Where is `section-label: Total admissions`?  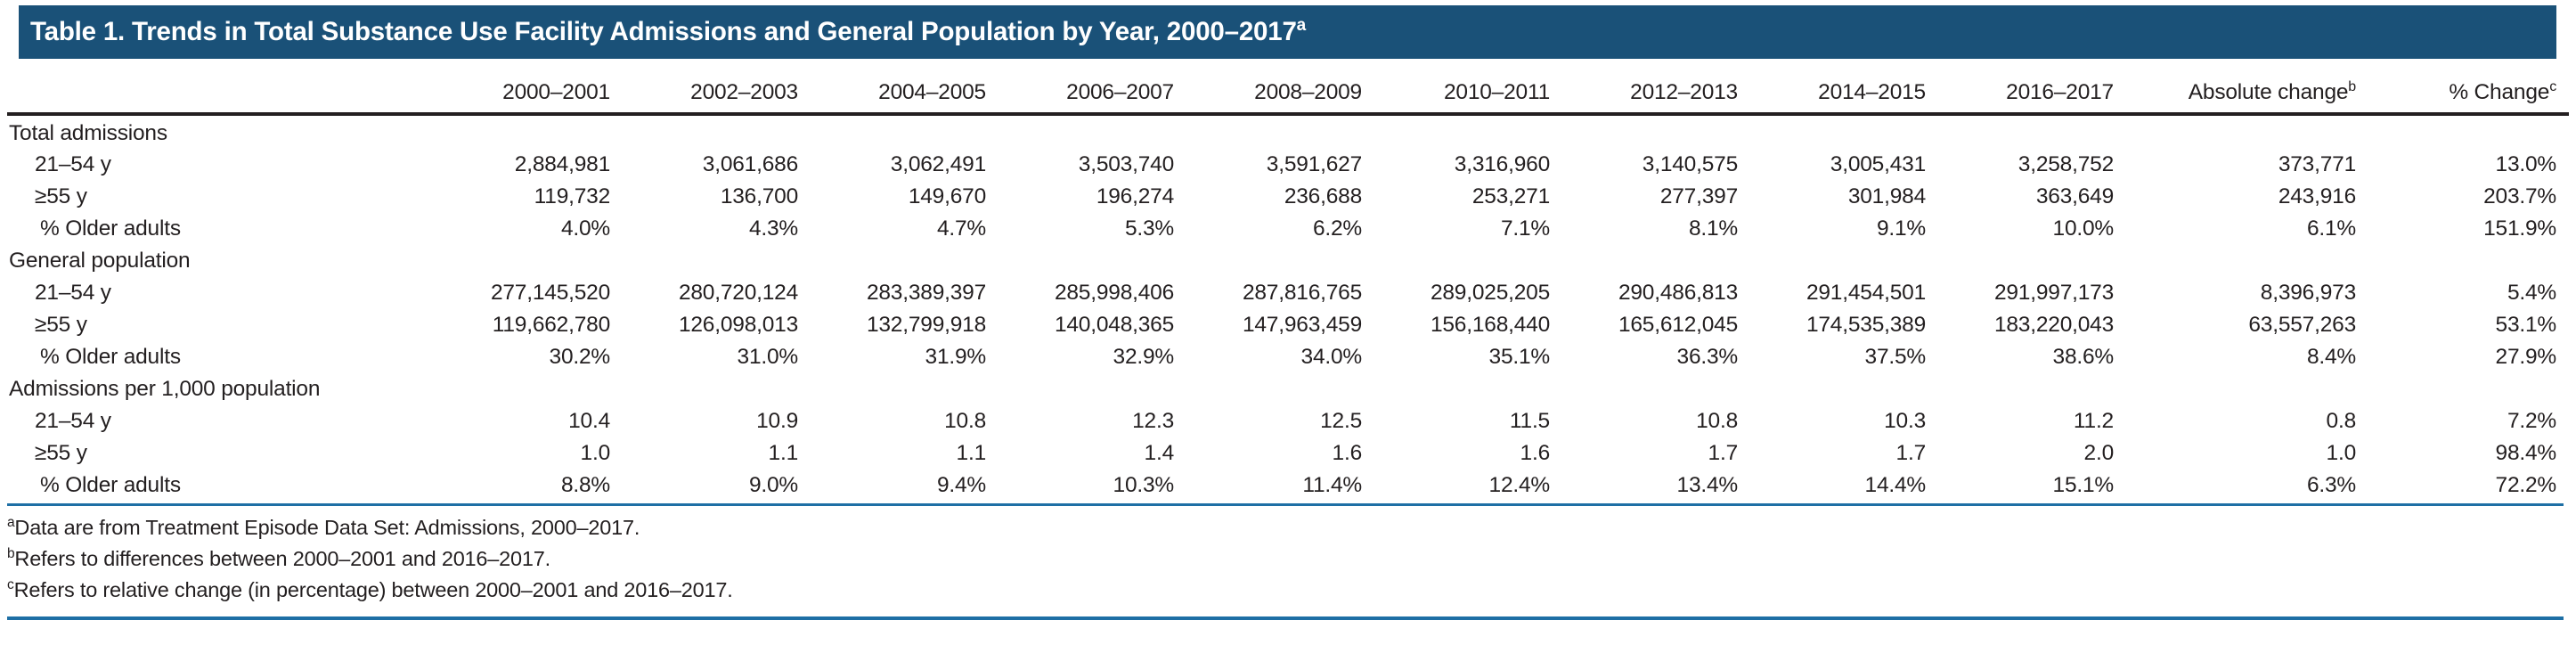 section-label: Total admissions is located at coordinates (88, 133).